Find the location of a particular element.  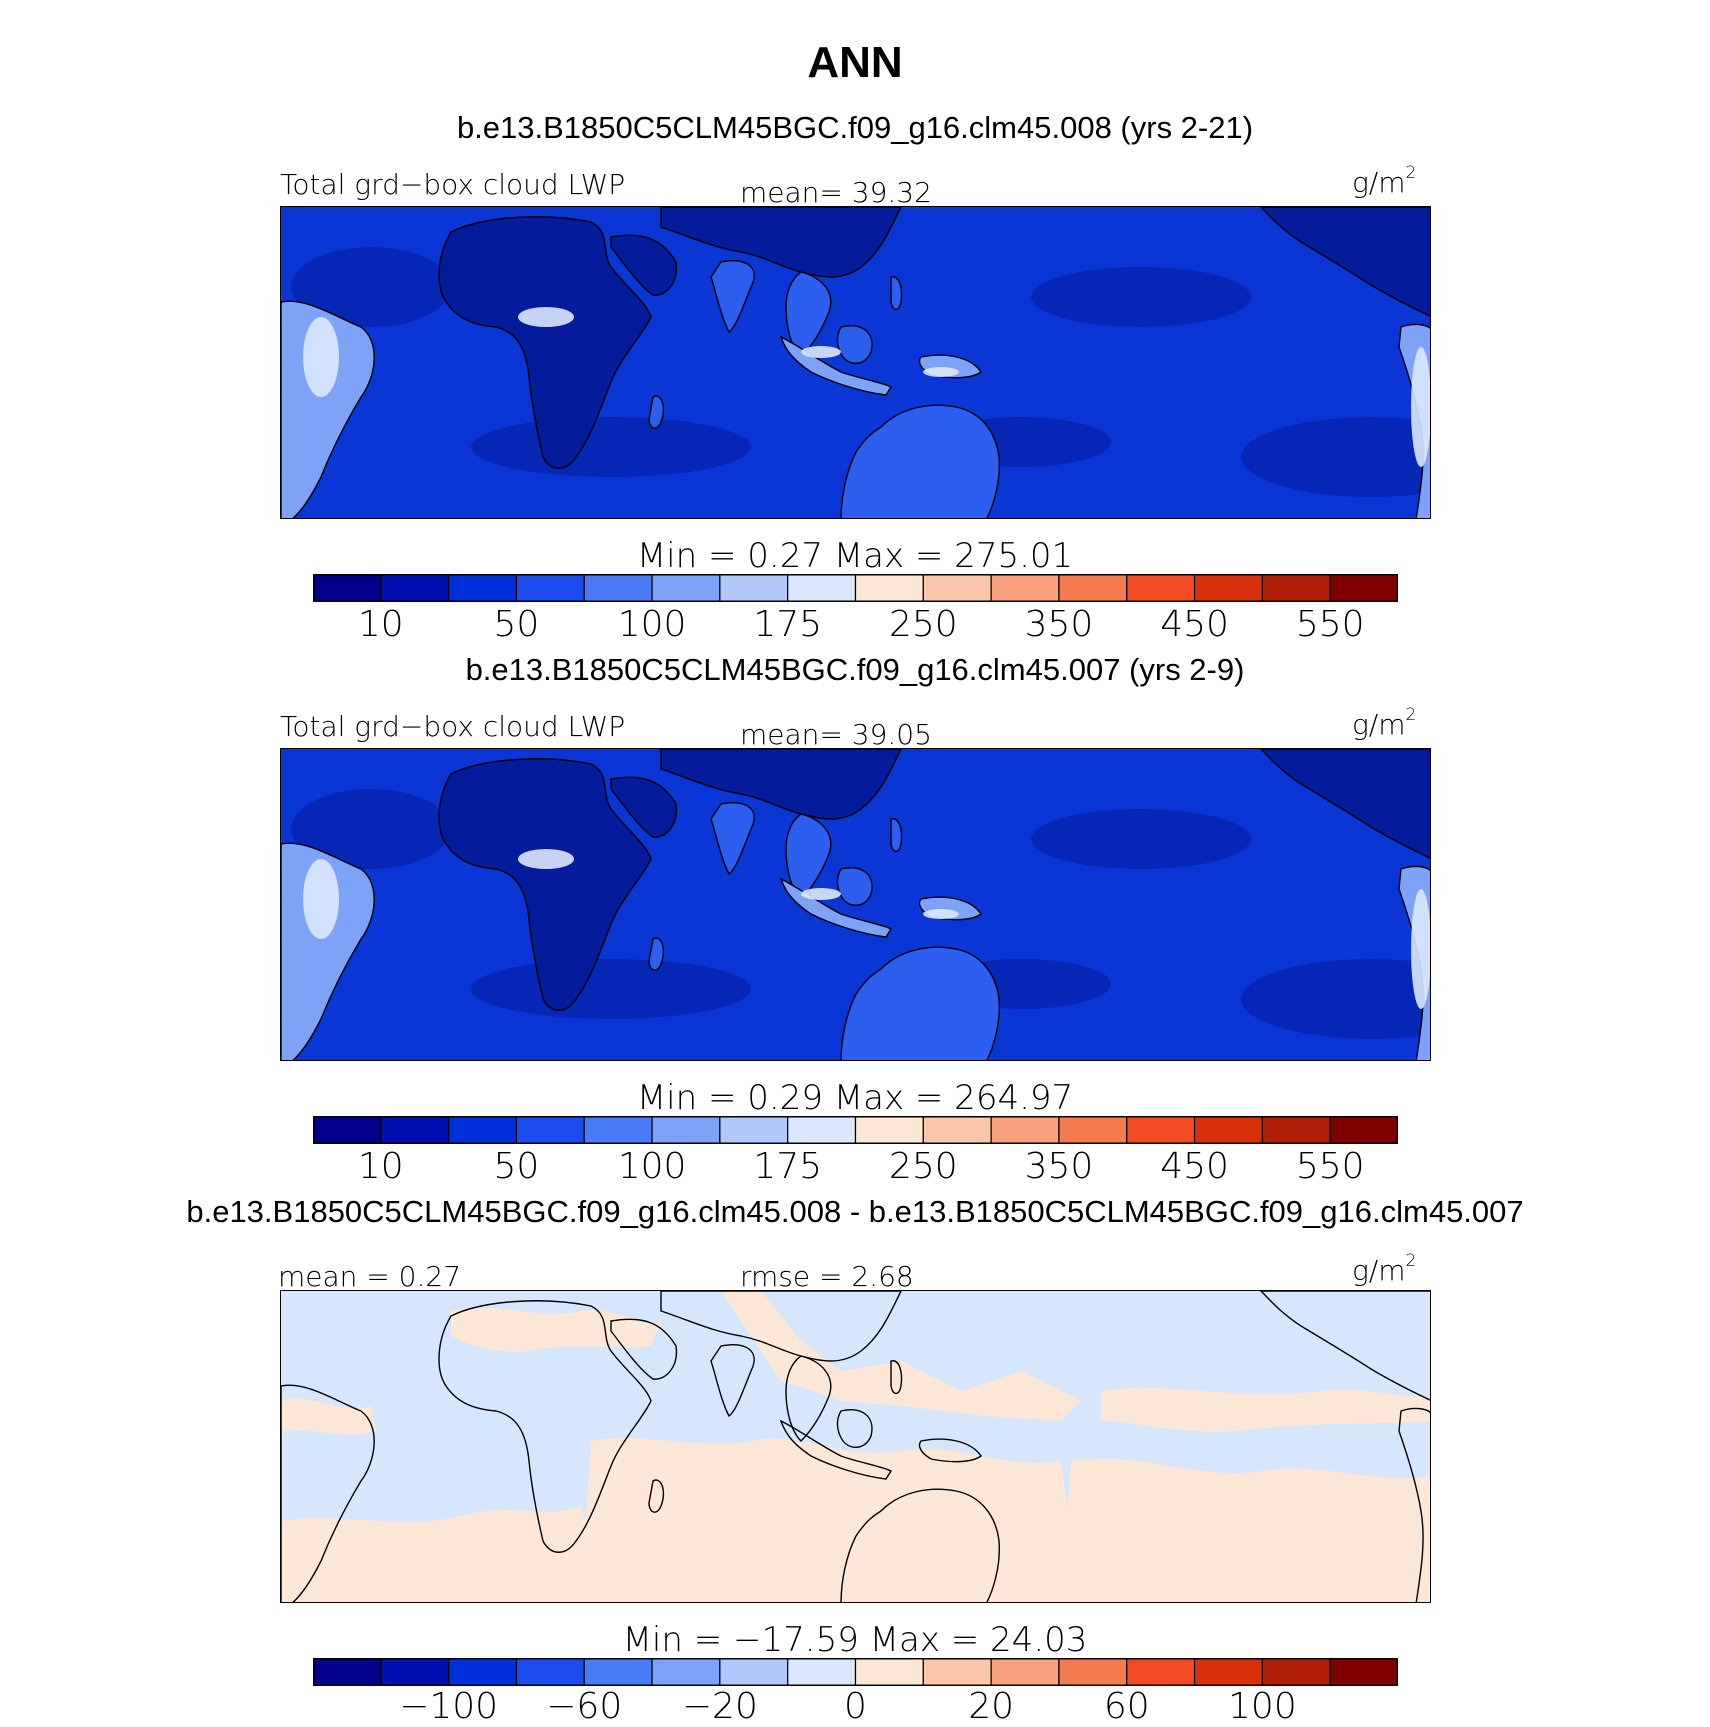

colorbar-frame is located at coordinates (855, 588).